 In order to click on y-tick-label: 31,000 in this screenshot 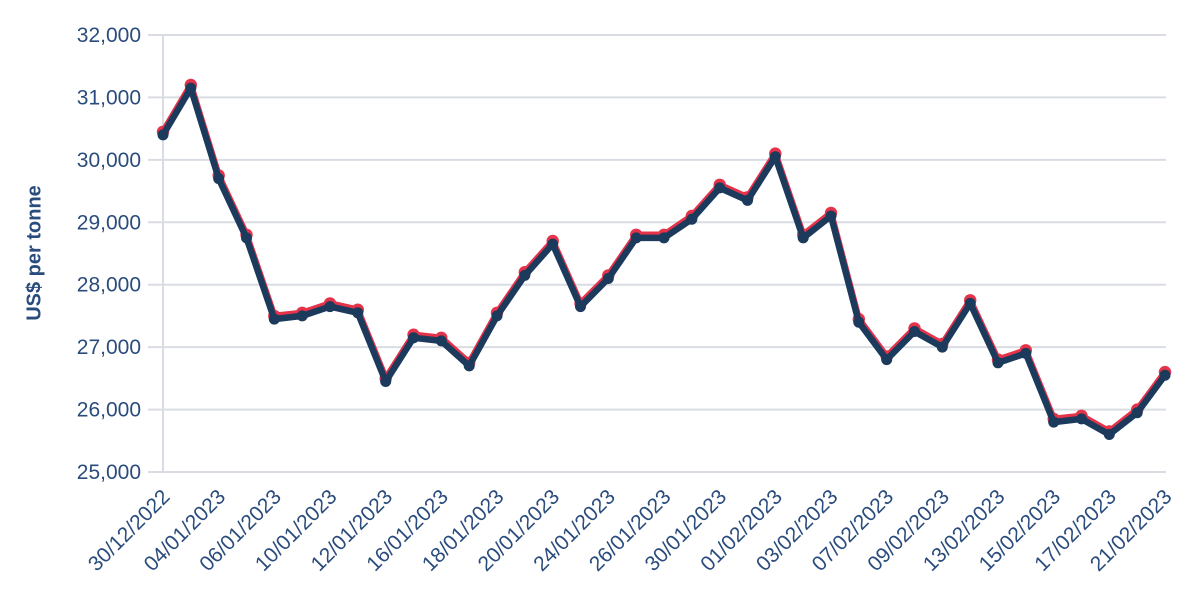, I will do `click(109, 97)`.